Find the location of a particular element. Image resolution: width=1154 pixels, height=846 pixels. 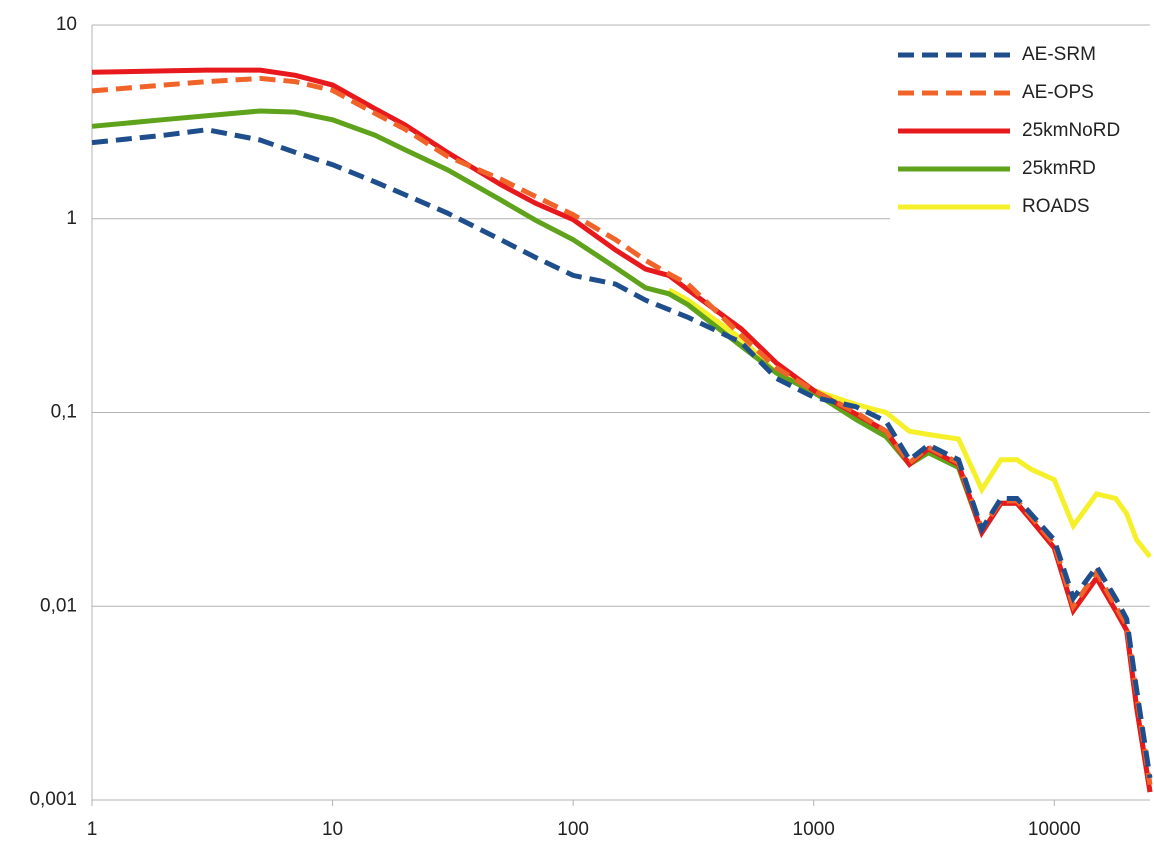

x-tick-label: 10000 is located at coordinates (1054, 829).